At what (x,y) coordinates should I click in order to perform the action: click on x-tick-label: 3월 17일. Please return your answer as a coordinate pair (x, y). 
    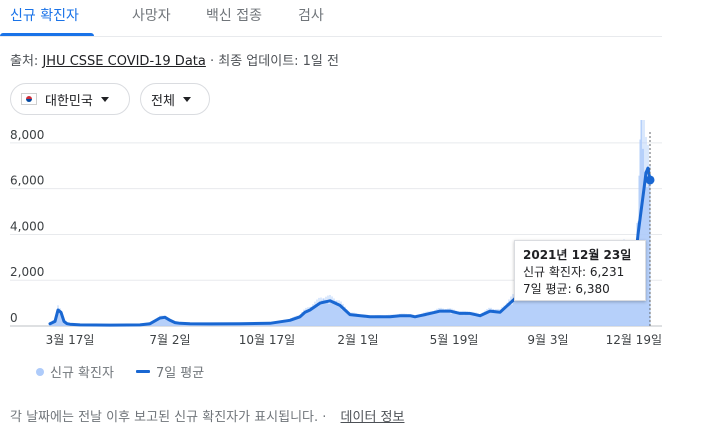
    Looking at the image, I should click on (70, 340).